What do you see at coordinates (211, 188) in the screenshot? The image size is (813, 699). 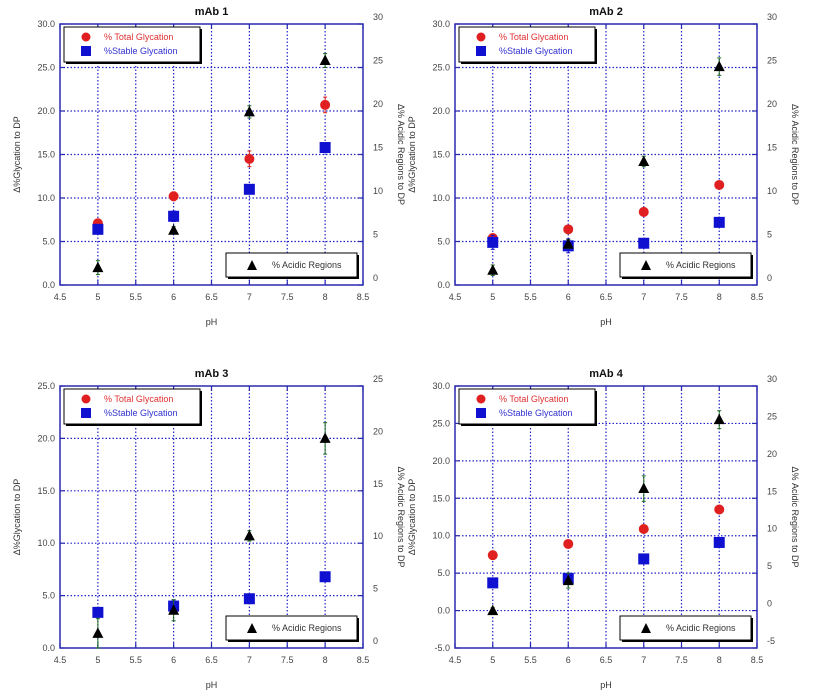 I see `series-square` at bounding box center [211, 188].